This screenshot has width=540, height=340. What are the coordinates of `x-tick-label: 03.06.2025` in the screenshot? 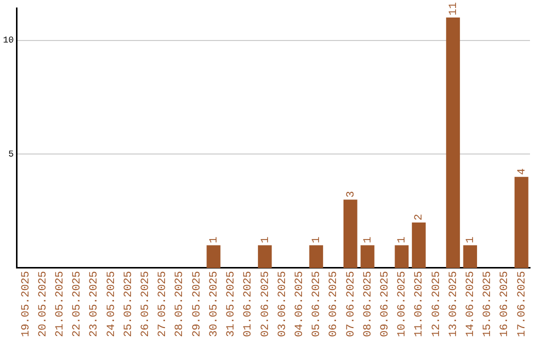 It's located at (282, 304).